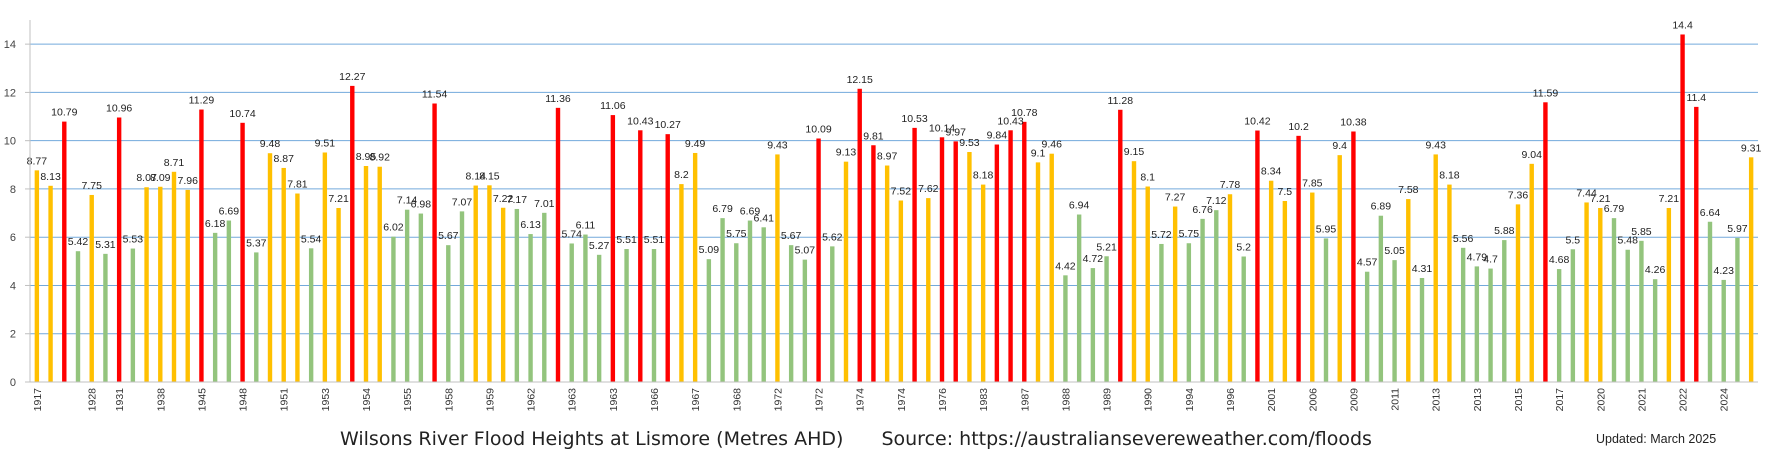 Image resolution: width=1773 pixels, height=455 pixels. I want to click on x-tick-label: 1962, so click(532, 400).